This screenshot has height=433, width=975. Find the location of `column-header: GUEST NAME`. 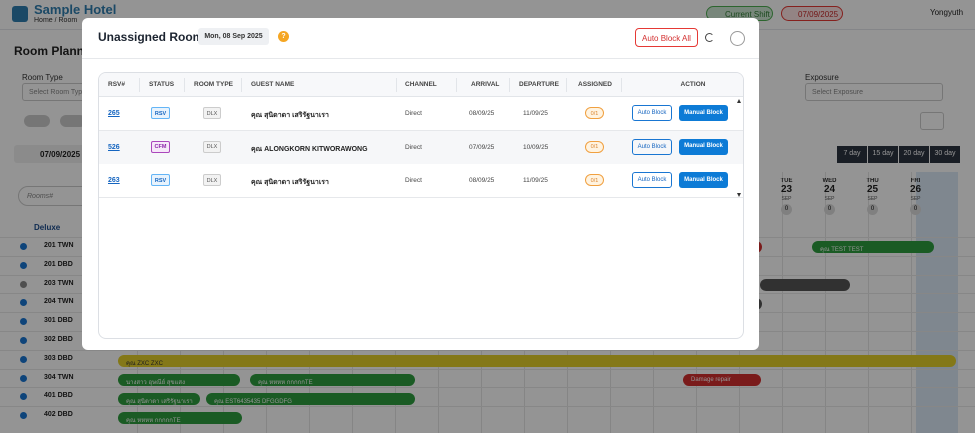

column-header: GUEST NAME is located at coordinates (273, 84).